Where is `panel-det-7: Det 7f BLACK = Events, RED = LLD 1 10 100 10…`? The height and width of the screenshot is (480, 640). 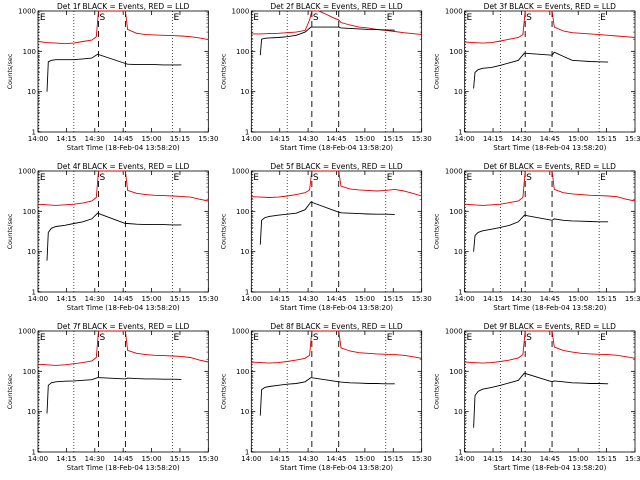
panel-det-7: Det 7f BLACK = Events, RED = LLD 1 10 100 10… is located at coordinates (112, 397).